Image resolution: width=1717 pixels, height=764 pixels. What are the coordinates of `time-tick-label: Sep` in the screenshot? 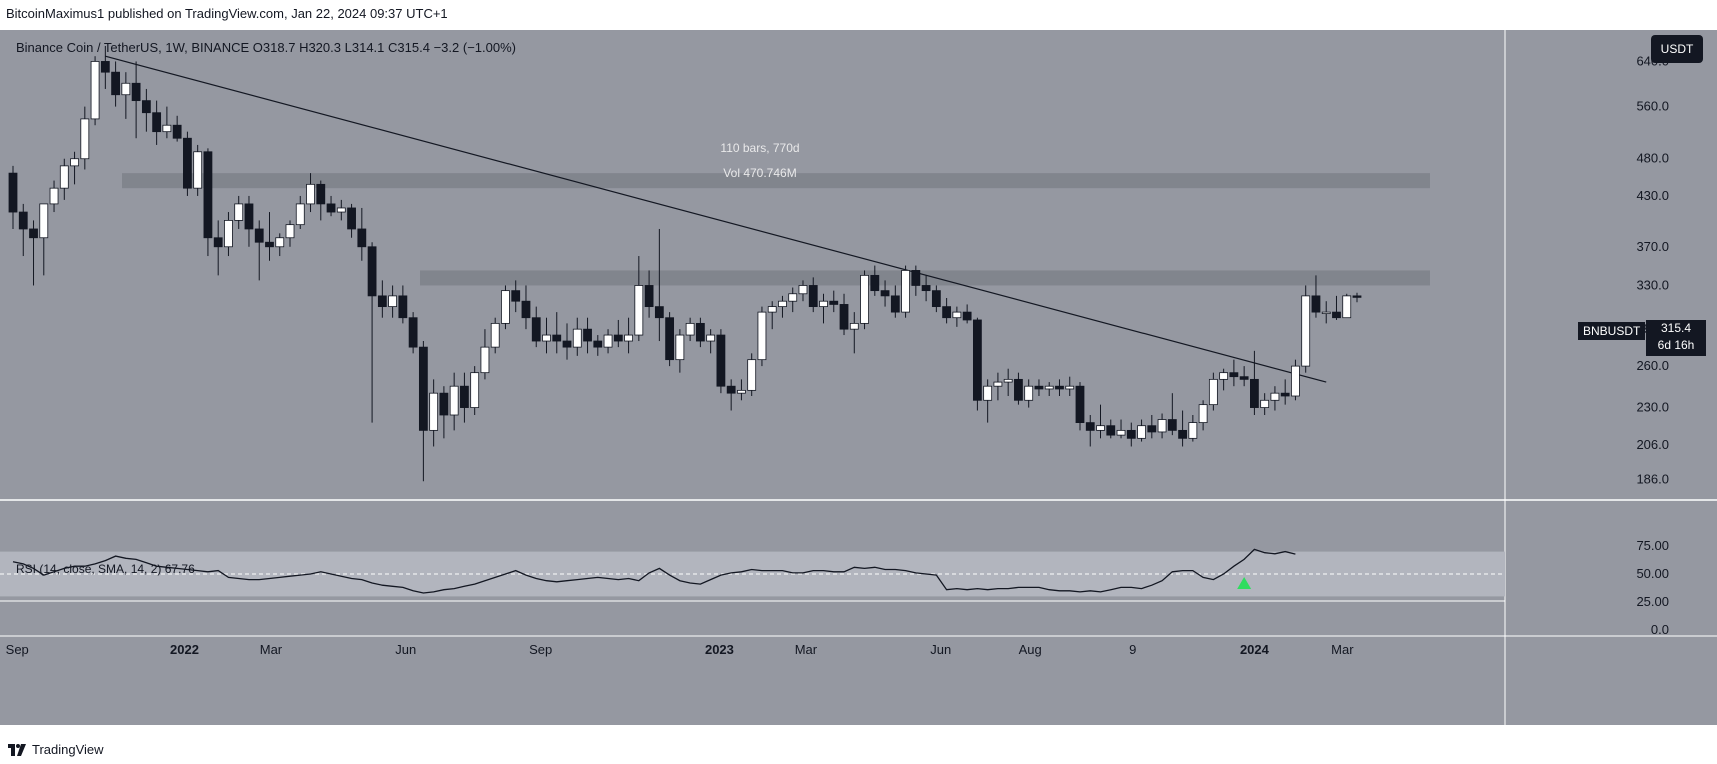 It's located at (17, 649).